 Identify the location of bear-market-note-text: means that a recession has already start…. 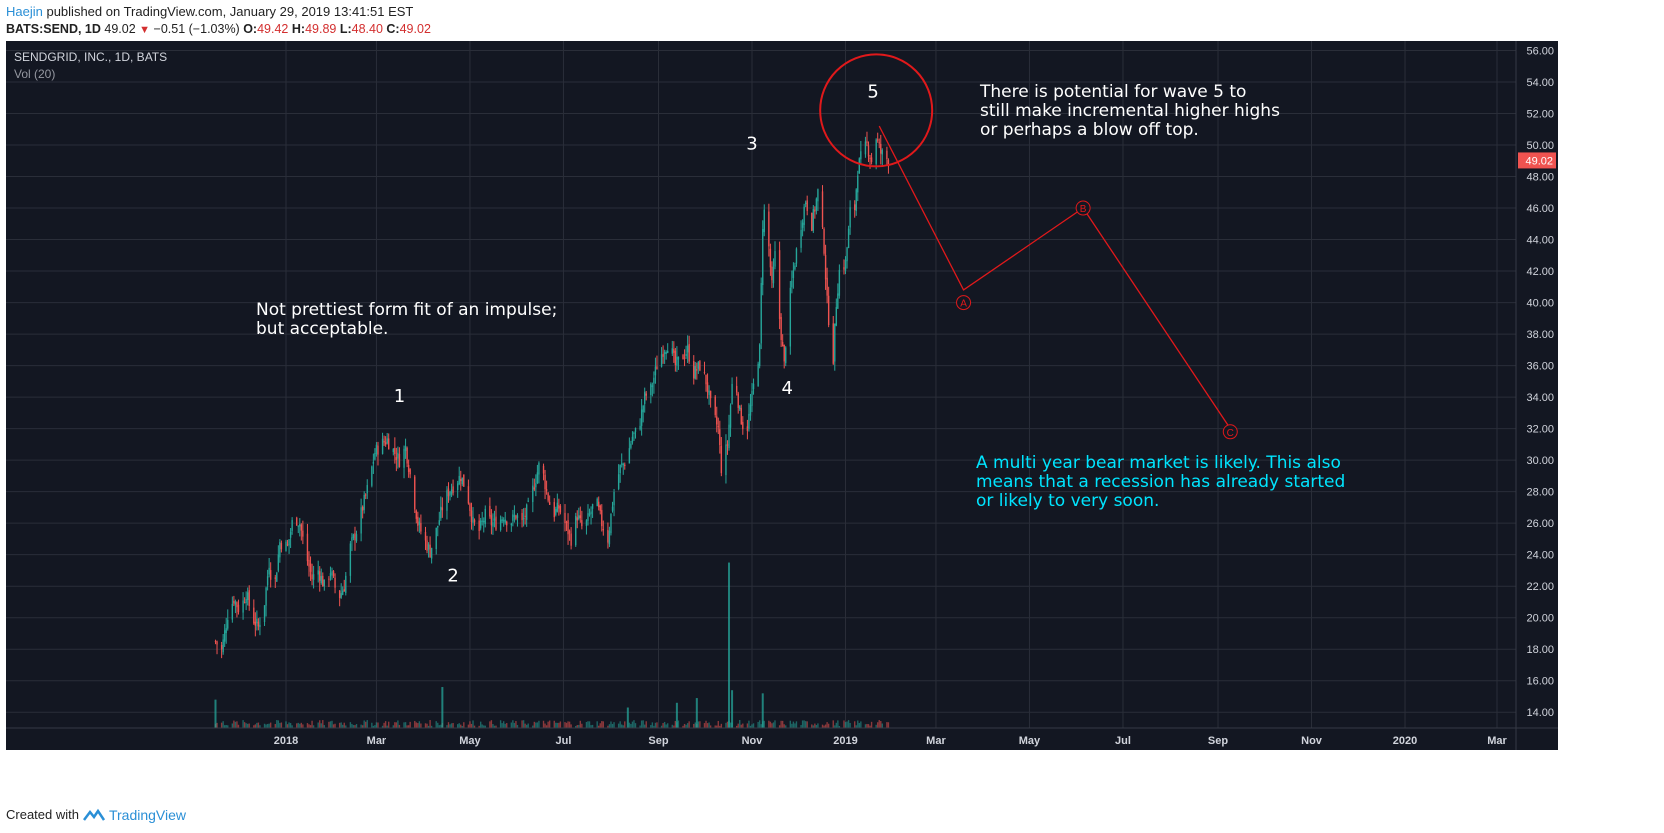
(1160, 482).